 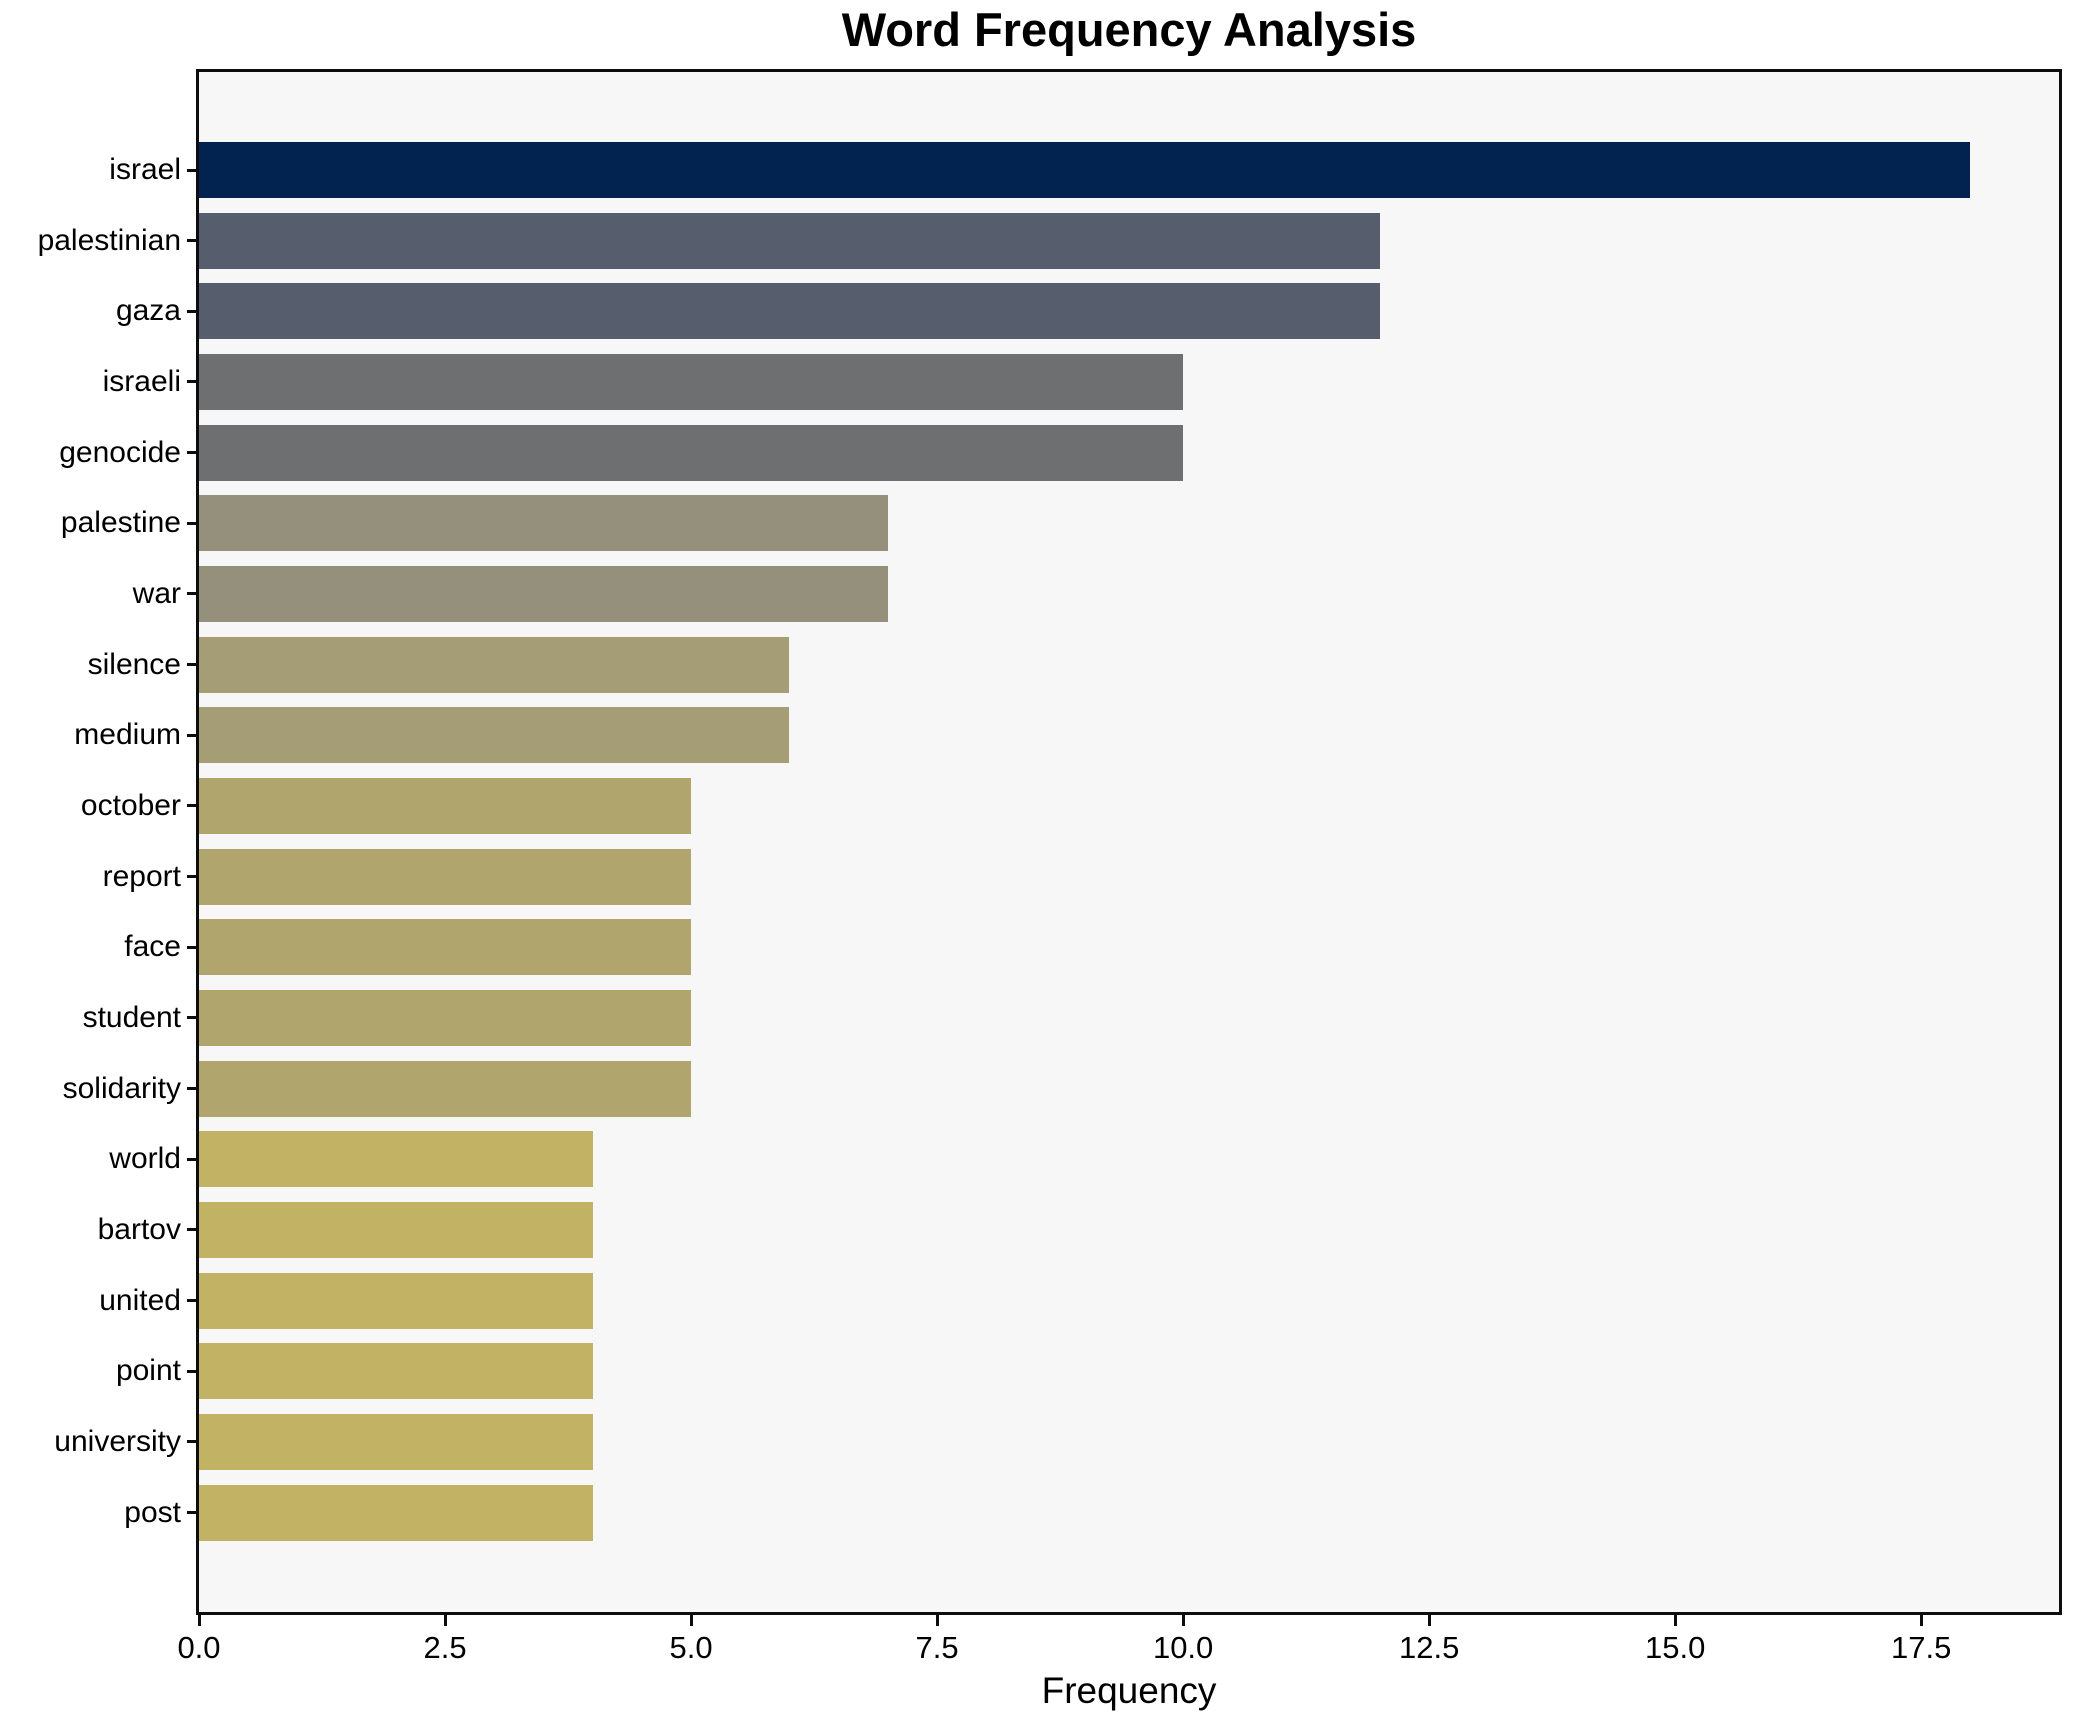 I want to click on bar-university, so click(x=396, y=1441).